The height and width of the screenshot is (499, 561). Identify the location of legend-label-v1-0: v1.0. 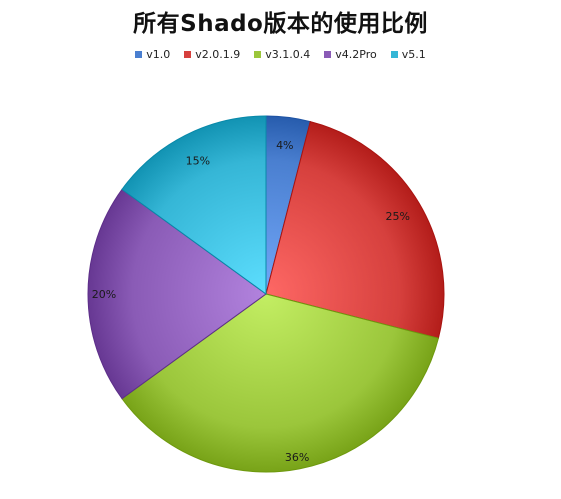
(158, 54).